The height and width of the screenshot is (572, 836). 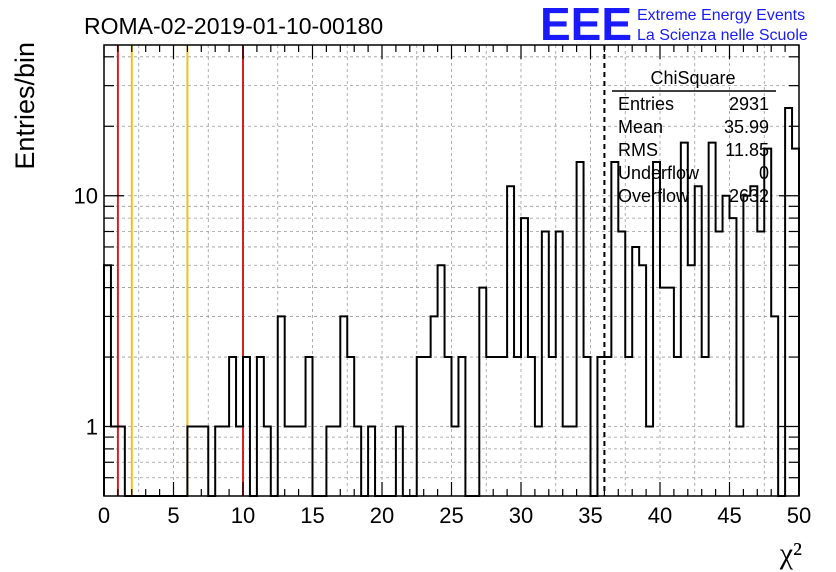 I want to click on x-tick-label: 30, so click(x=521, y=515).